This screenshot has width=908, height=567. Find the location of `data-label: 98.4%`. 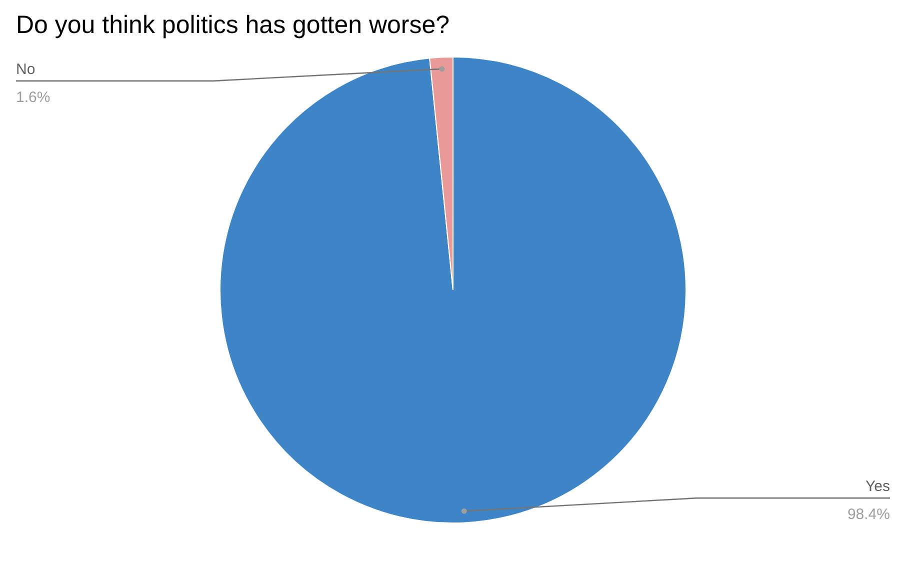

data-label: 98.4% is located at coordinates (868, 515).